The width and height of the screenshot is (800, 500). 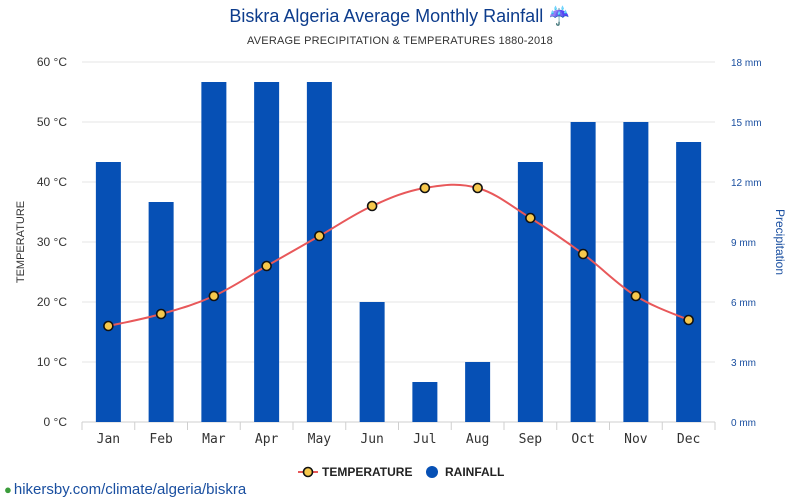 I want to click on y-right-tick-label: 6 mm, so click(x=743, y=303).